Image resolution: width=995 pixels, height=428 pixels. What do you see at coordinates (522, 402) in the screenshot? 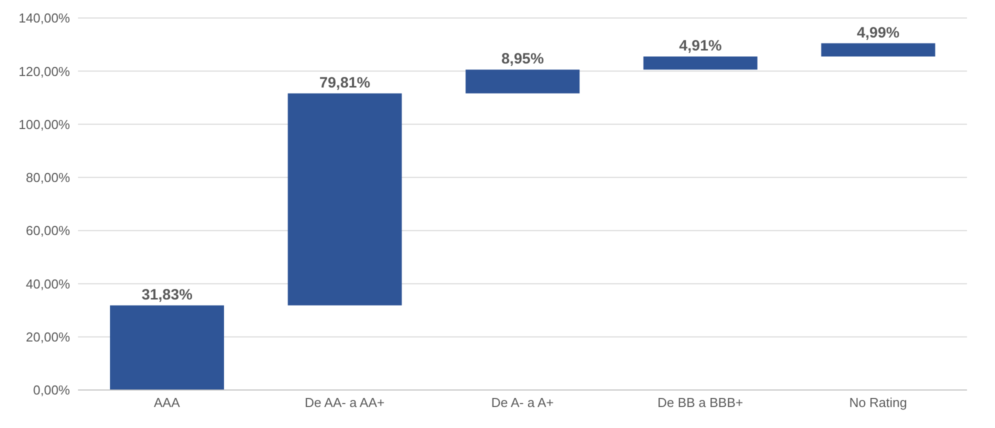
I see `x-tick-label: De A- a A+` at bounding box center [522, 402].